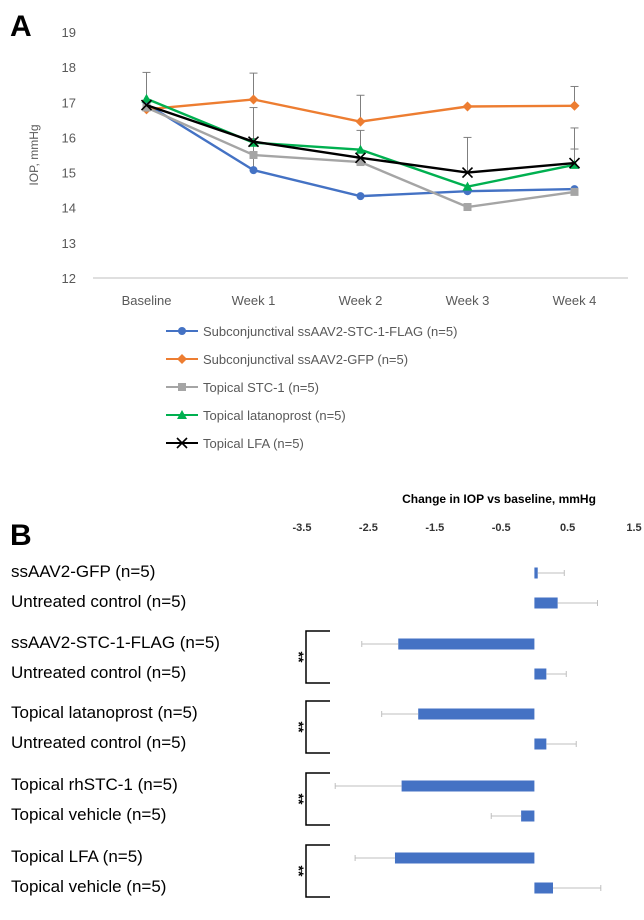  What do you see at coordinates (77, 856) in the screenshot?
I see `bar-category-label: Topical LFA (n=5)` at bounding box center [77, 856].